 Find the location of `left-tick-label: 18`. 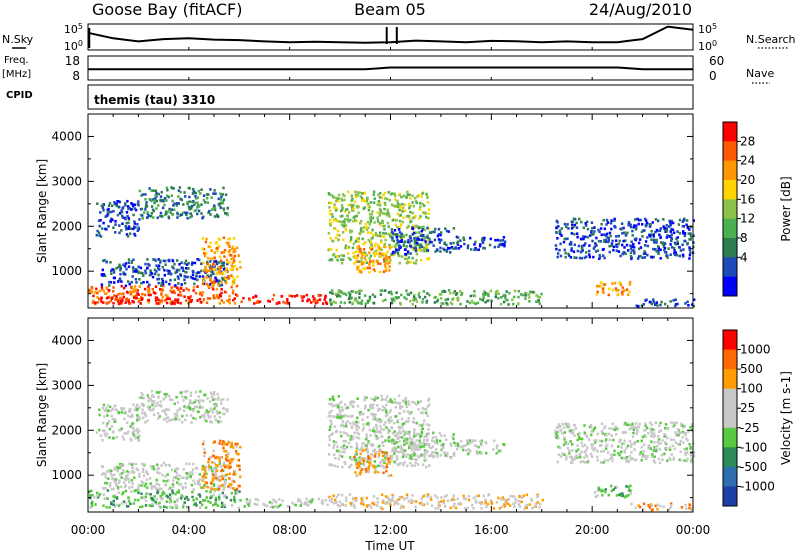

left-tick-label: 18 is located at coordinates (72, 61).